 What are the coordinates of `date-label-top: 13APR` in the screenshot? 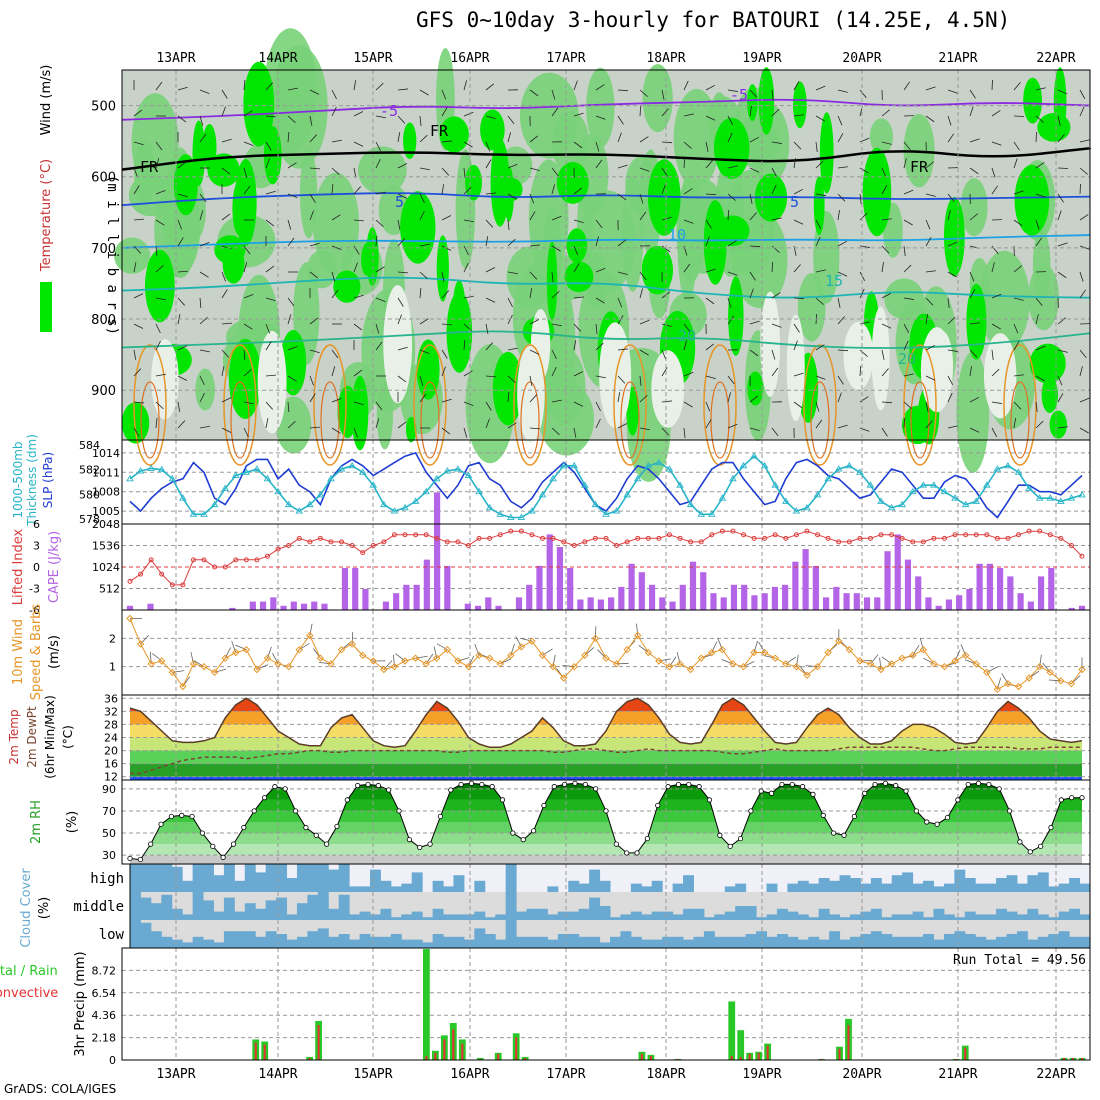 It's located at (175, 58).